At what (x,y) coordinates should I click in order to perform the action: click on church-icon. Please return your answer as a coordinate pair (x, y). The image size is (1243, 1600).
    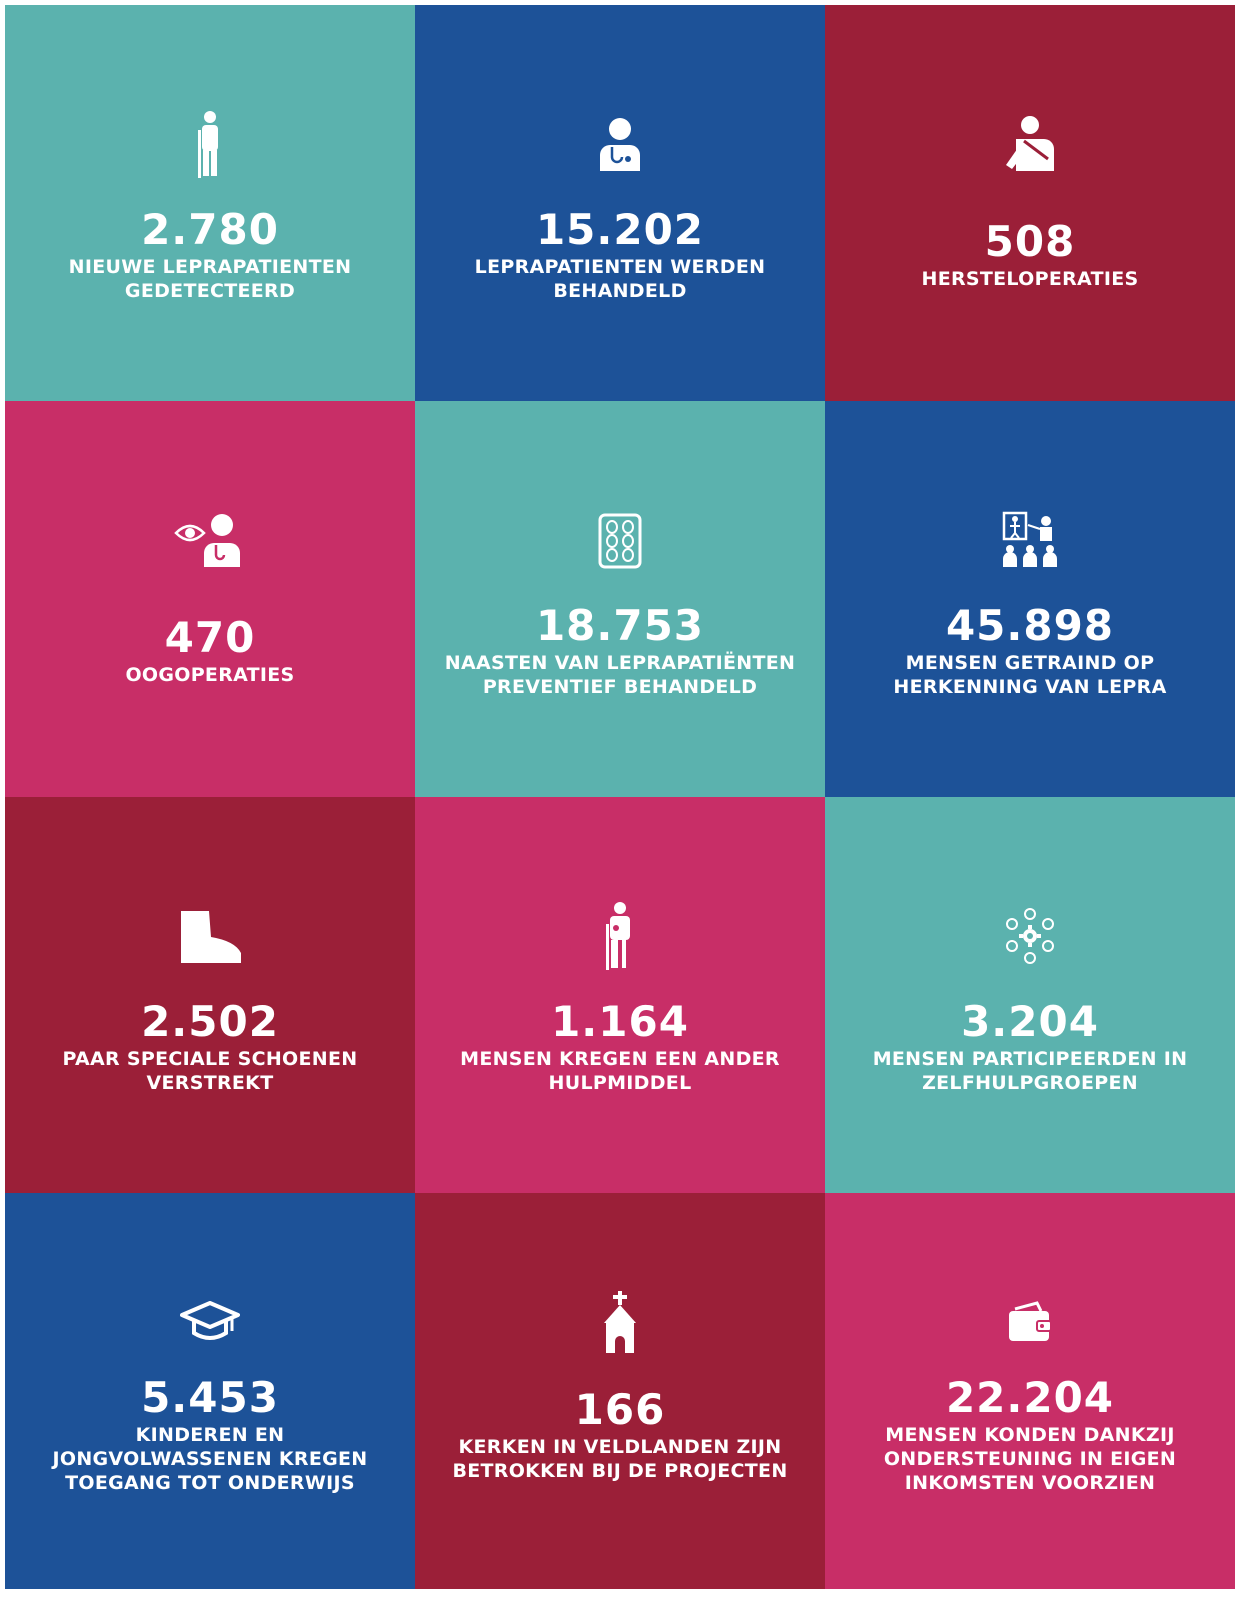
    Looking at the image, I should click on (620, 1323).